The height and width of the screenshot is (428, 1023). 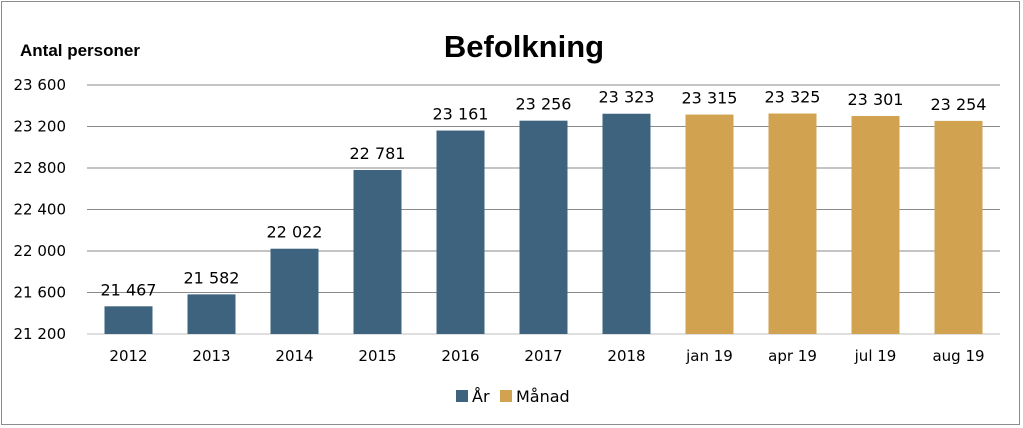 What do you see at coordinates (875, 356) in the screenshot?
I see `x-tick-label: jul 19` at bounding box center [875, 356].